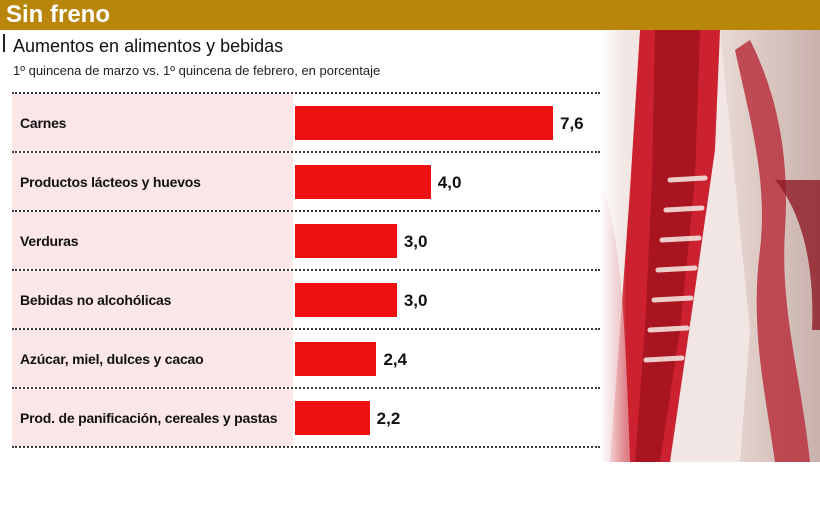  I want to click on bar-productos-lacteos-y-huevos, so click(363, 182).